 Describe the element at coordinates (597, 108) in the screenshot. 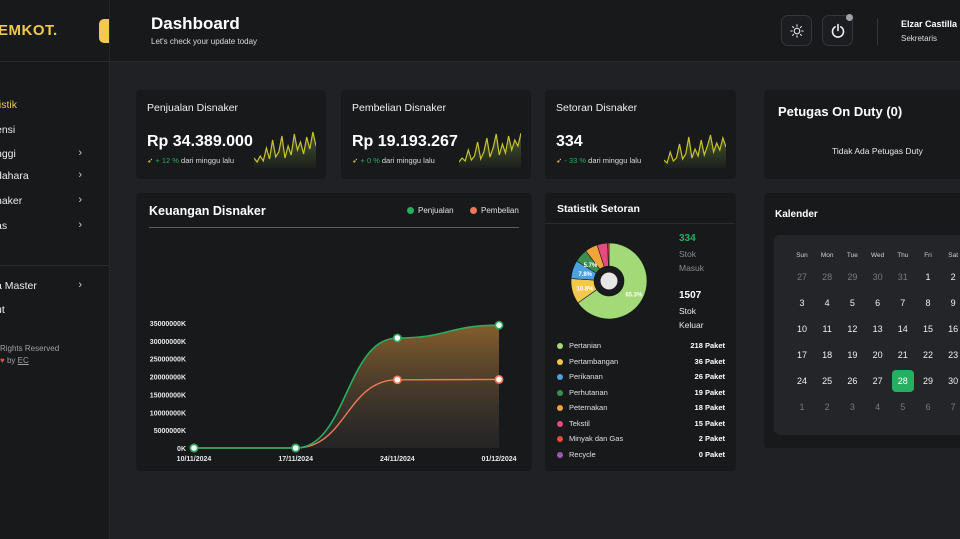

I see `stat-card-title: Setoran Disnaker` at that location.